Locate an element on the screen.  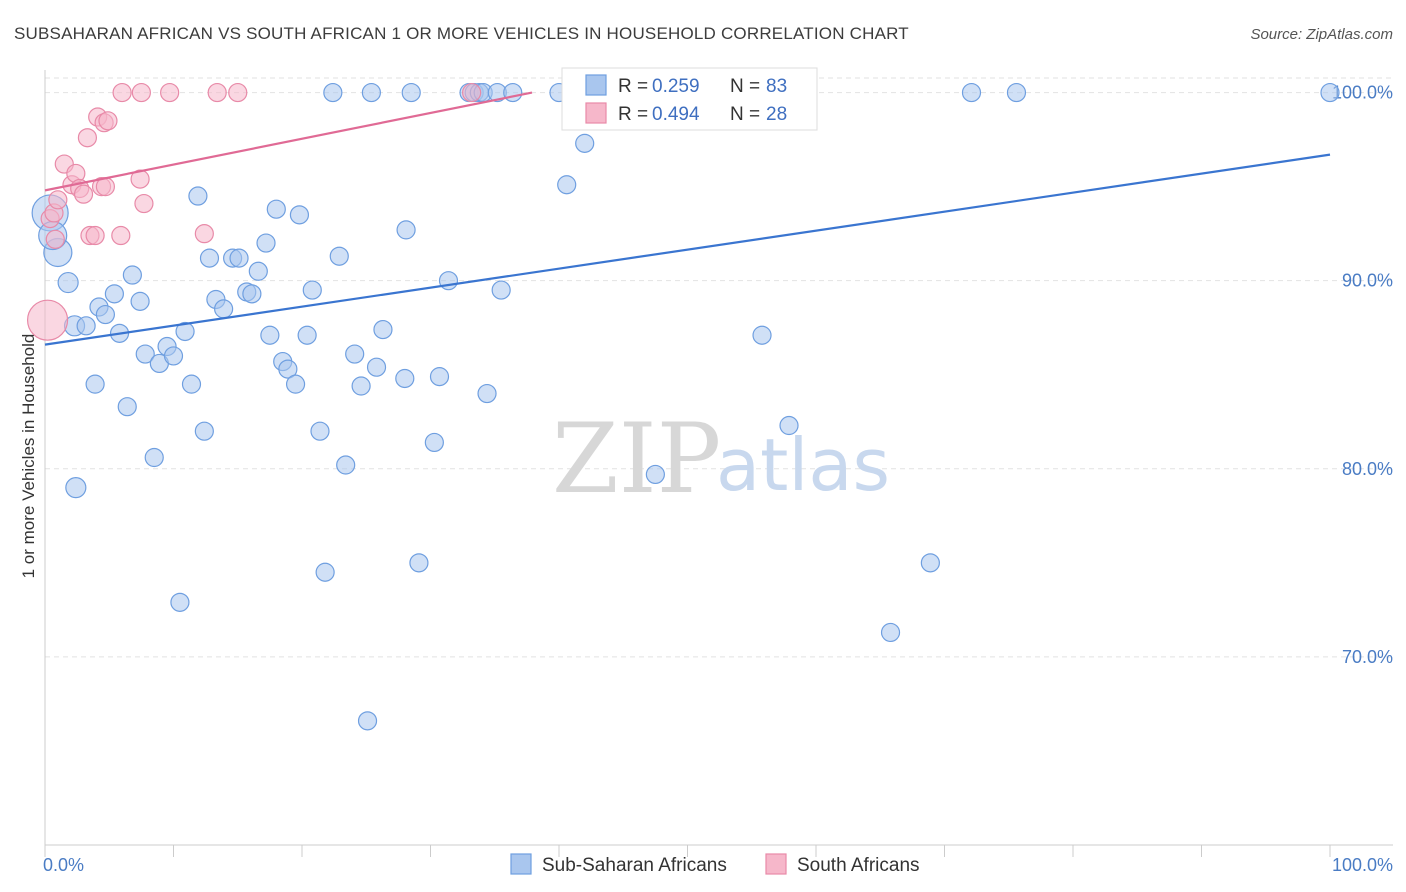
y-tick-label-100: 100.0% is located at coordinates (1362, 93).